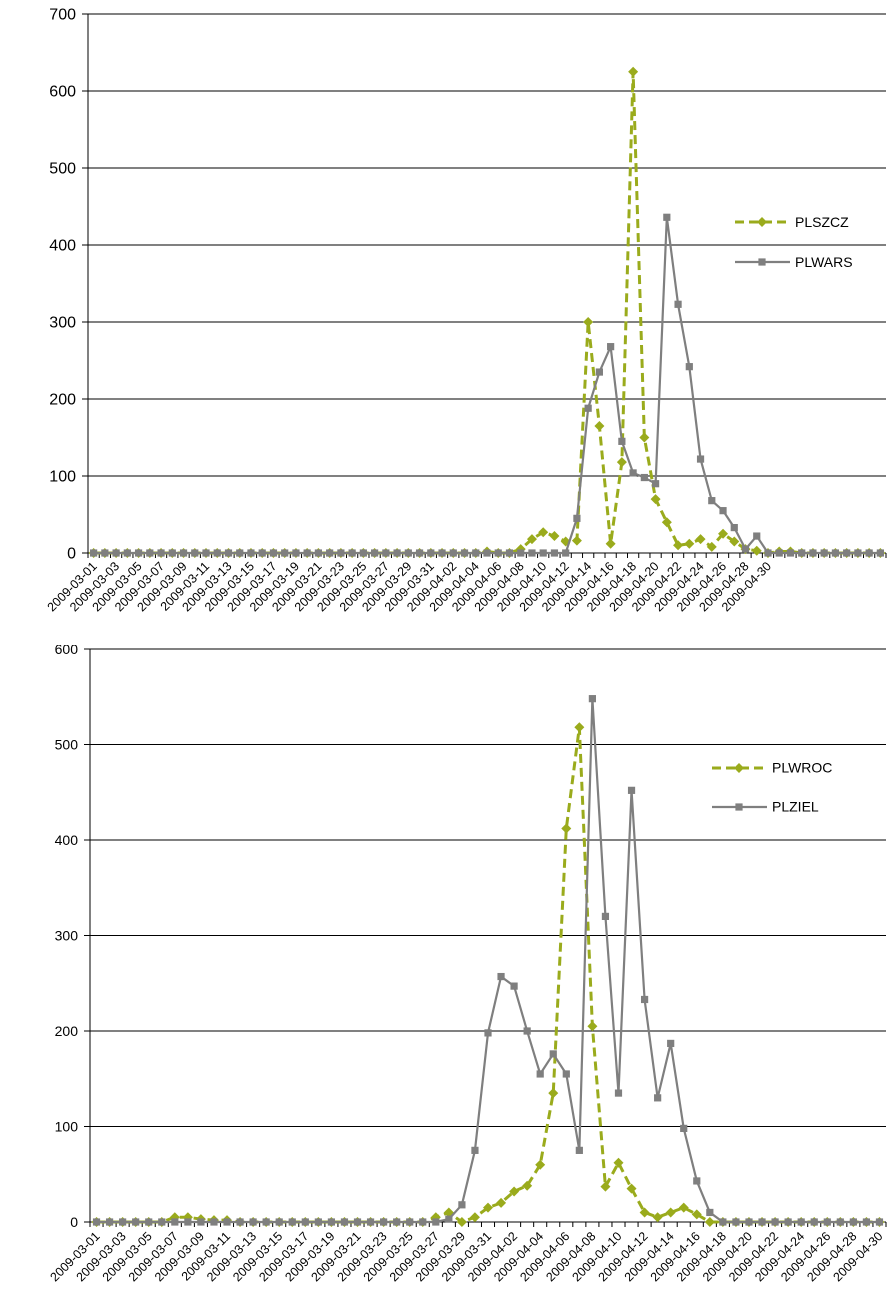 The image size is (889, 1298). I want to click on y-tick-label: 200, so click(62, 400).